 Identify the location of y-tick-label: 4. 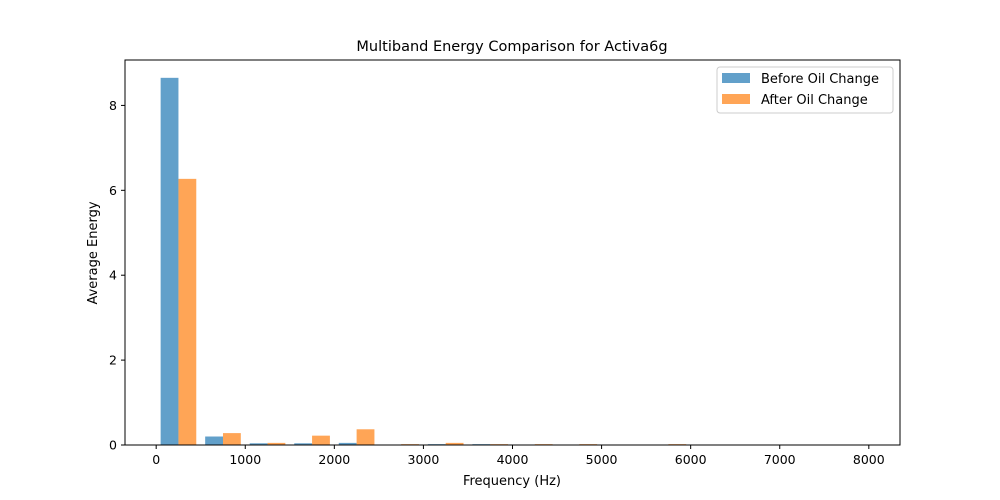
(113, 275).